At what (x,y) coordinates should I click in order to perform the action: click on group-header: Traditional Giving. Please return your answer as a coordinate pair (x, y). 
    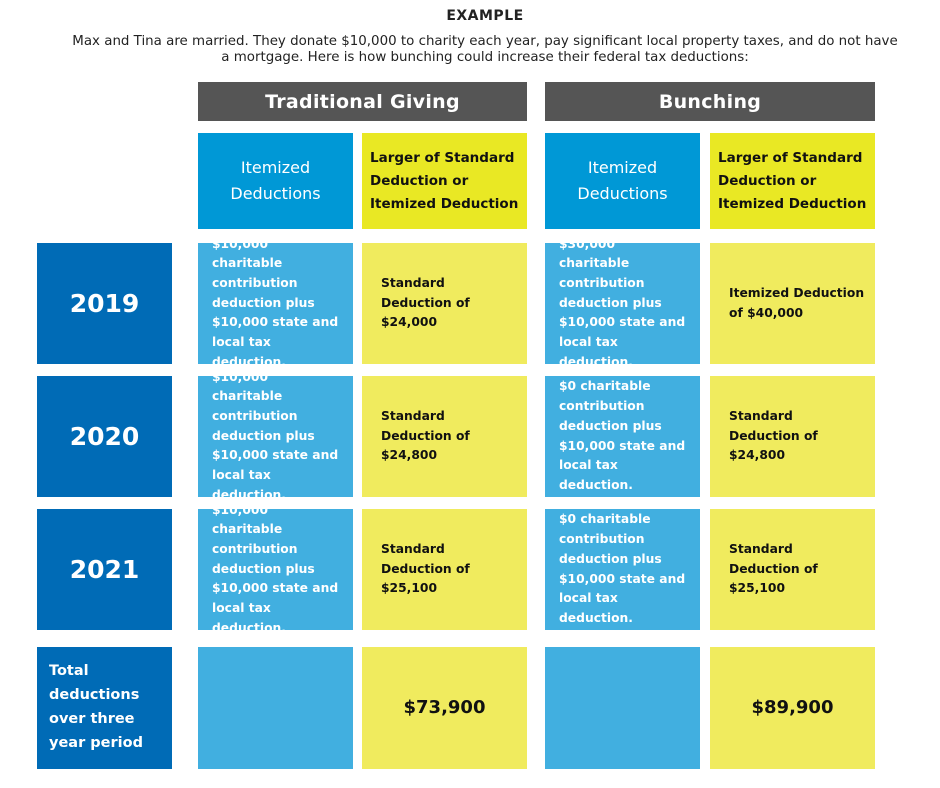
    Looking at the image, I should click on (362, 101).